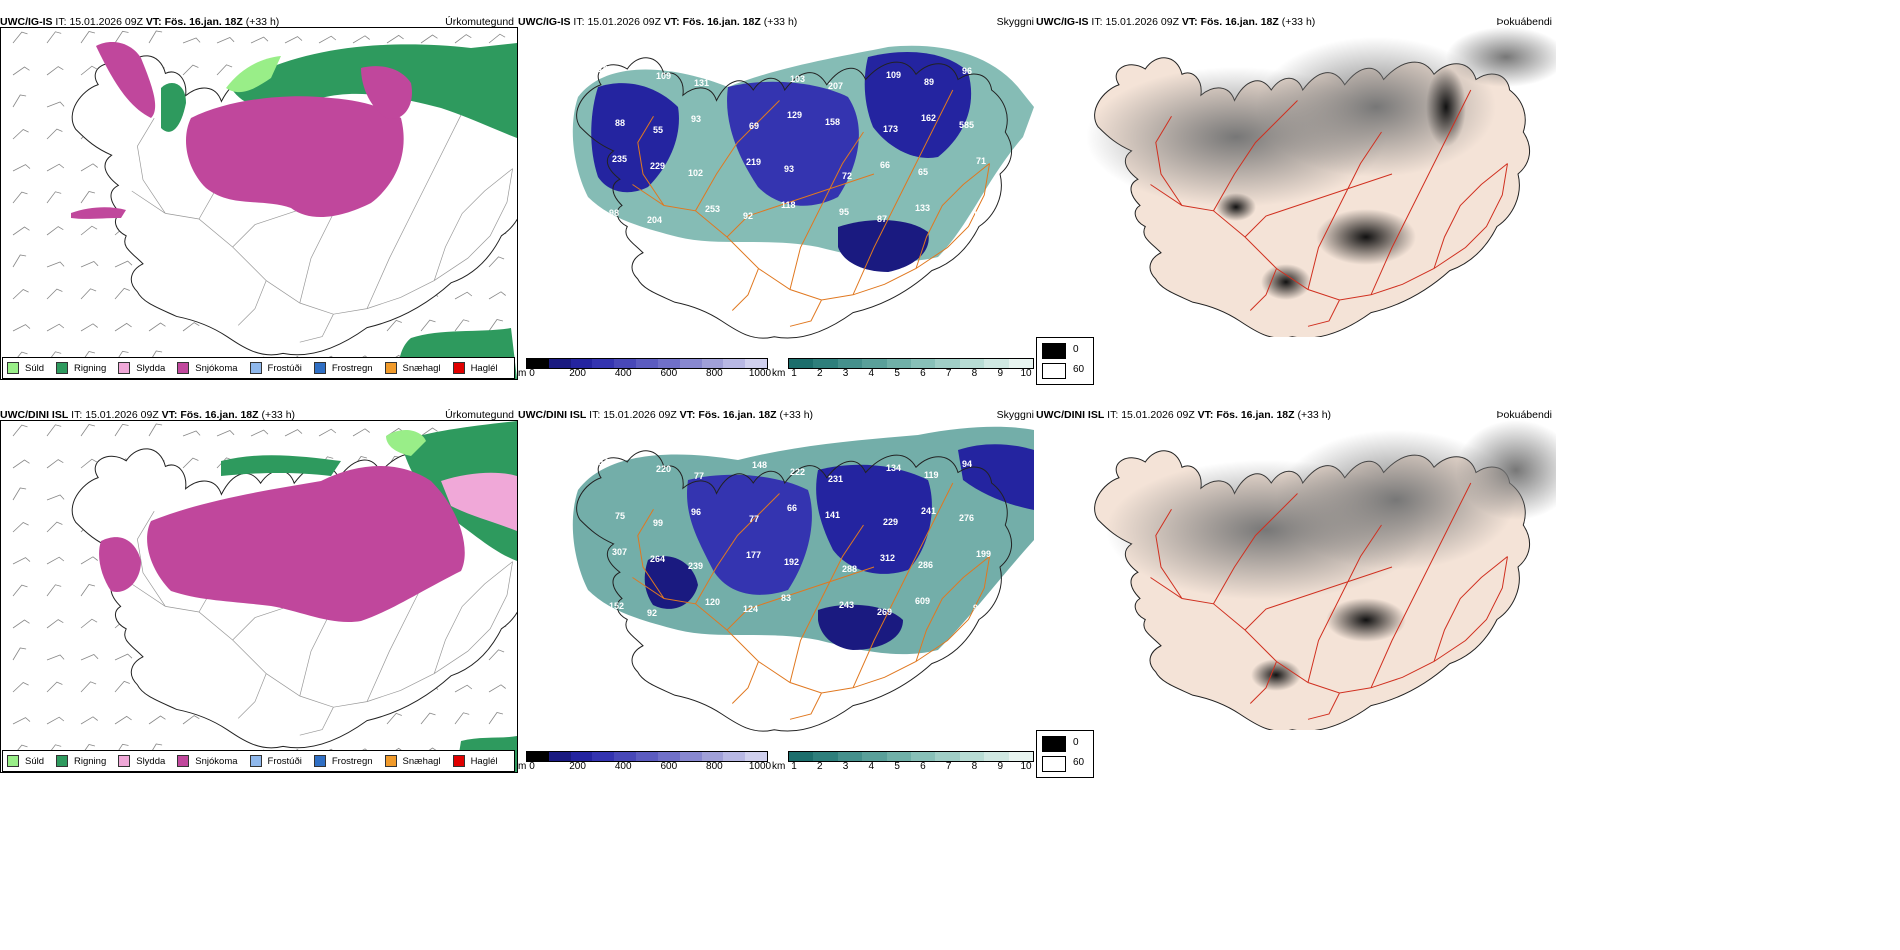 The width and height of the screenshot is (1900, 950). I want to click on ceiling-value-label: 288, so click(849, 569).